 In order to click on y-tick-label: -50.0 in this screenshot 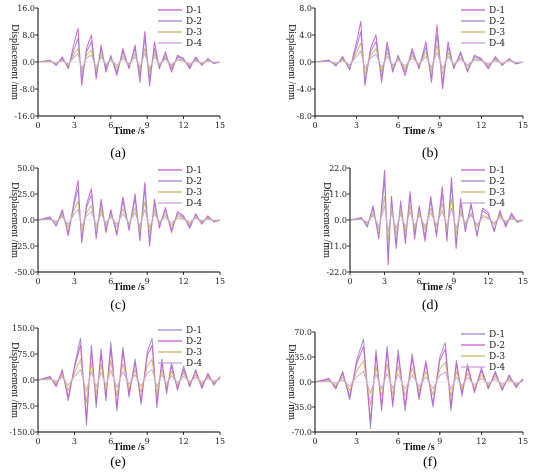, I will do `click(24, 272)`.